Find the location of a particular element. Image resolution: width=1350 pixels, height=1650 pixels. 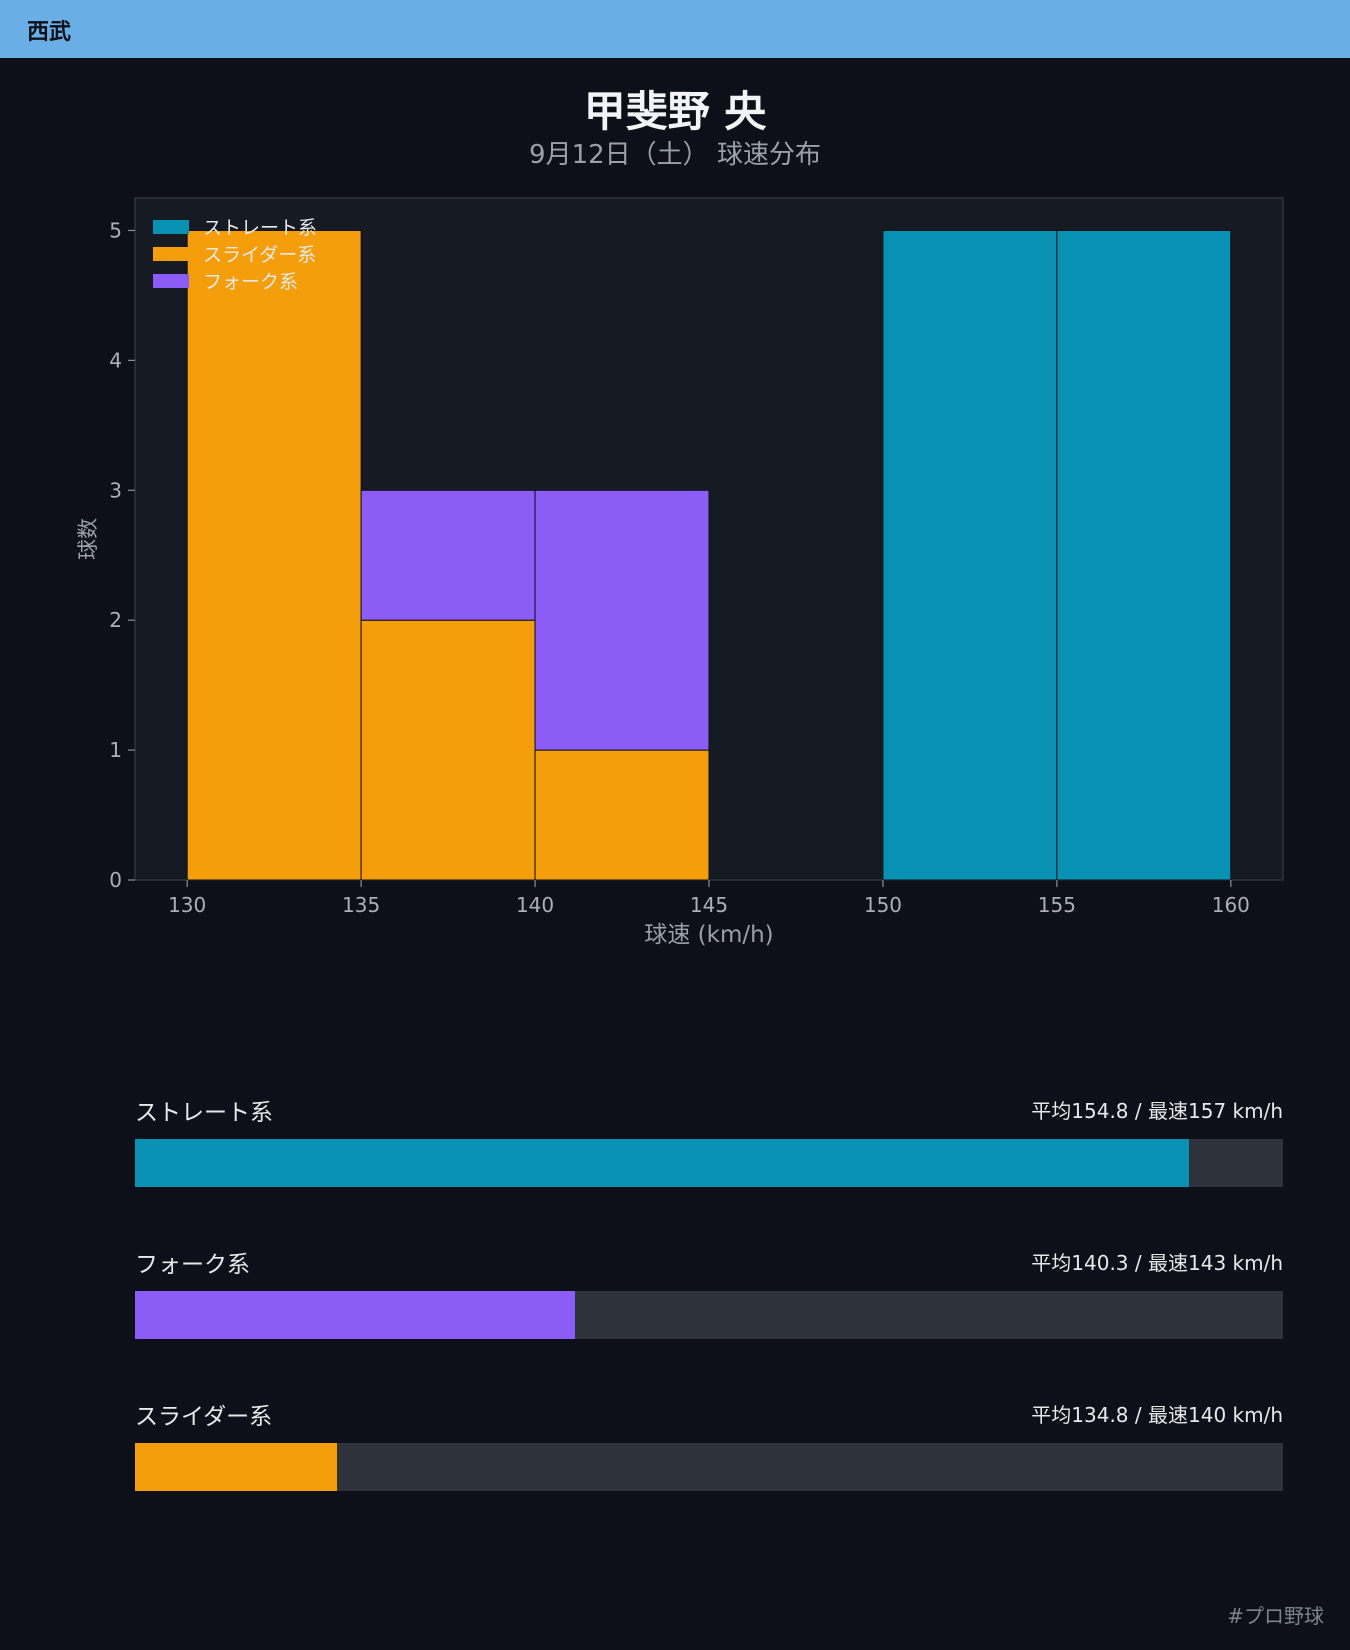

team-name: 西武 is located at coordinates (49, 32).